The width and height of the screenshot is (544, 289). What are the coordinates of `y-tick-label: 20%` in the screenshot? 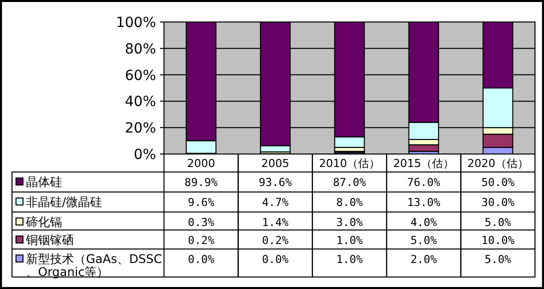 It's located at (140, 128).